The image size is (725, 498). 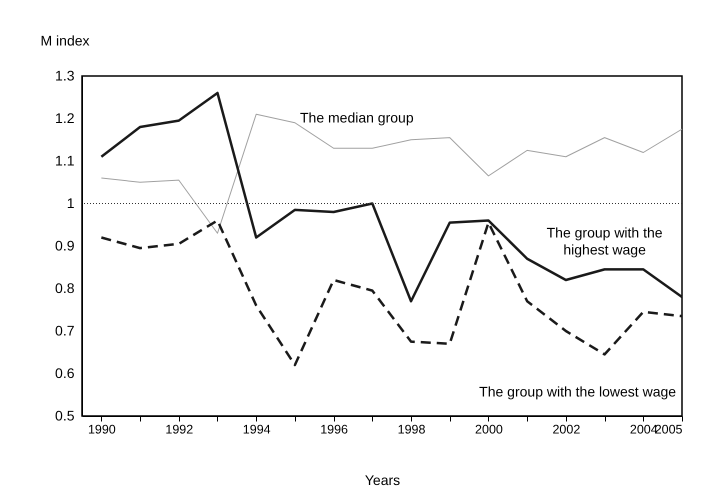 I want to click on y-tick-label: 0.8, so click(x=65, y=288).